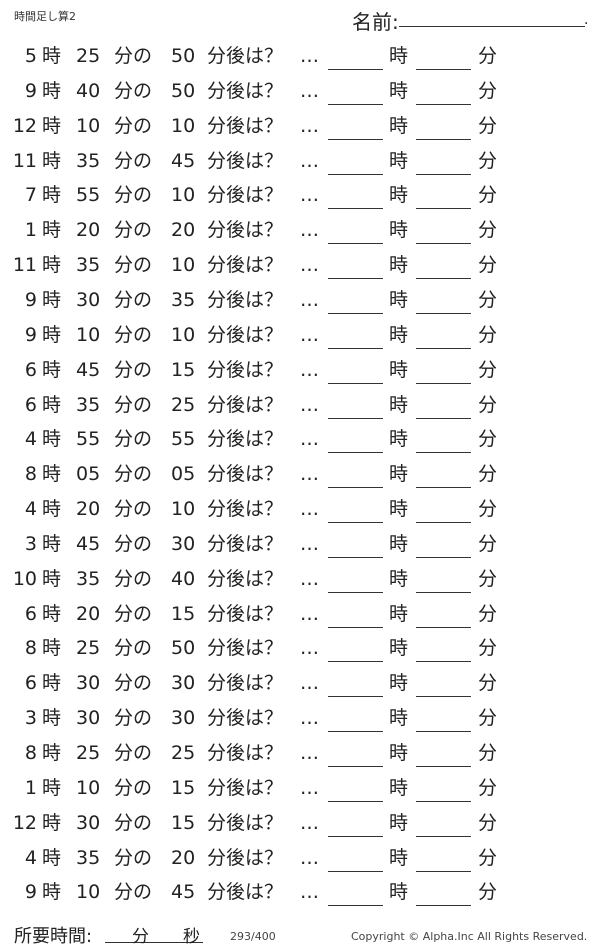 Image resolution: width=600 pixels, height=949 pixels. I want to click on hour-value: 9, so click(30, 90).